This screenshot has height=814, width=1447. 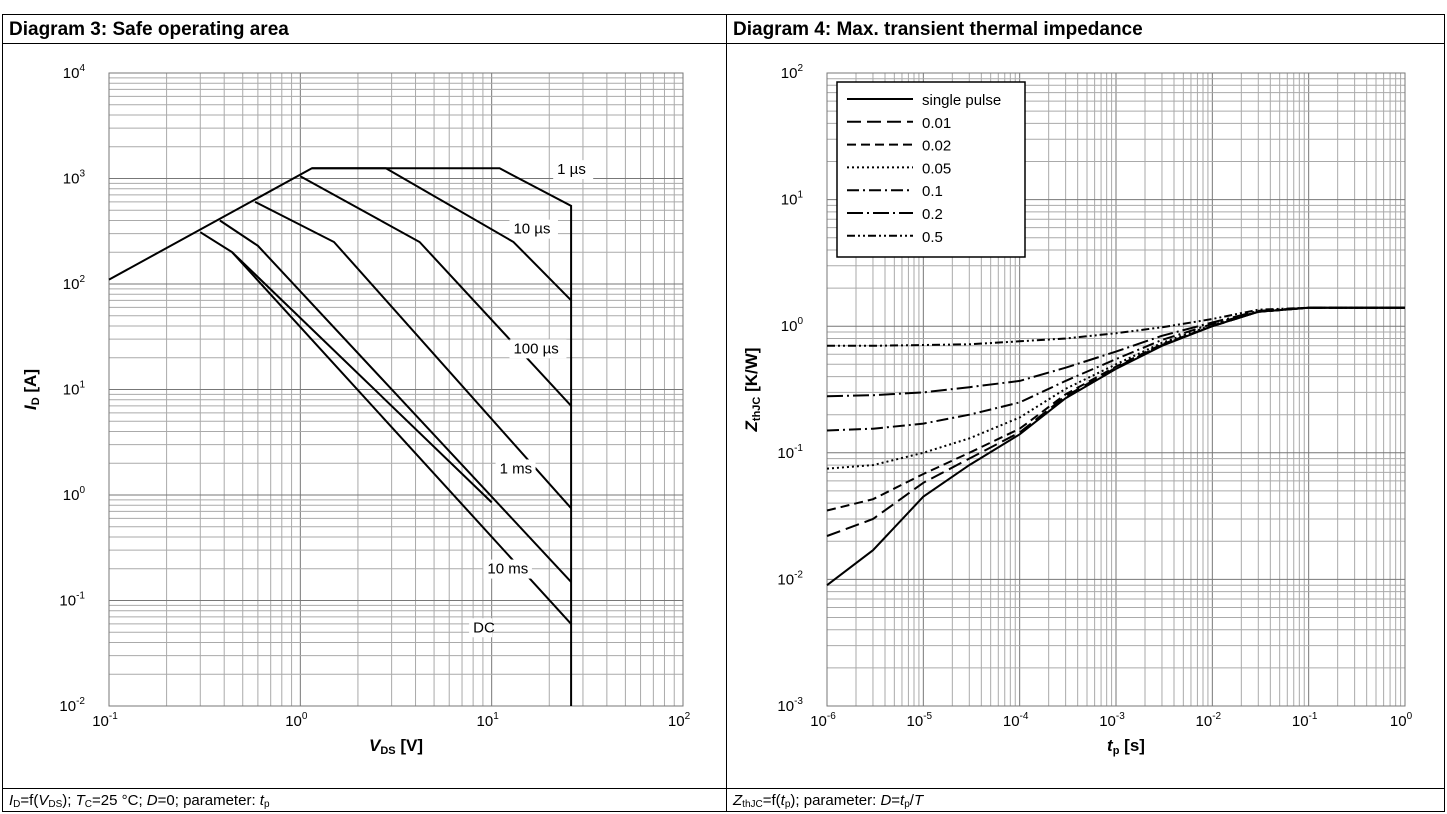 I want to click on y-axis-label: ZthJC [K/W], so click(x=752, y=390).